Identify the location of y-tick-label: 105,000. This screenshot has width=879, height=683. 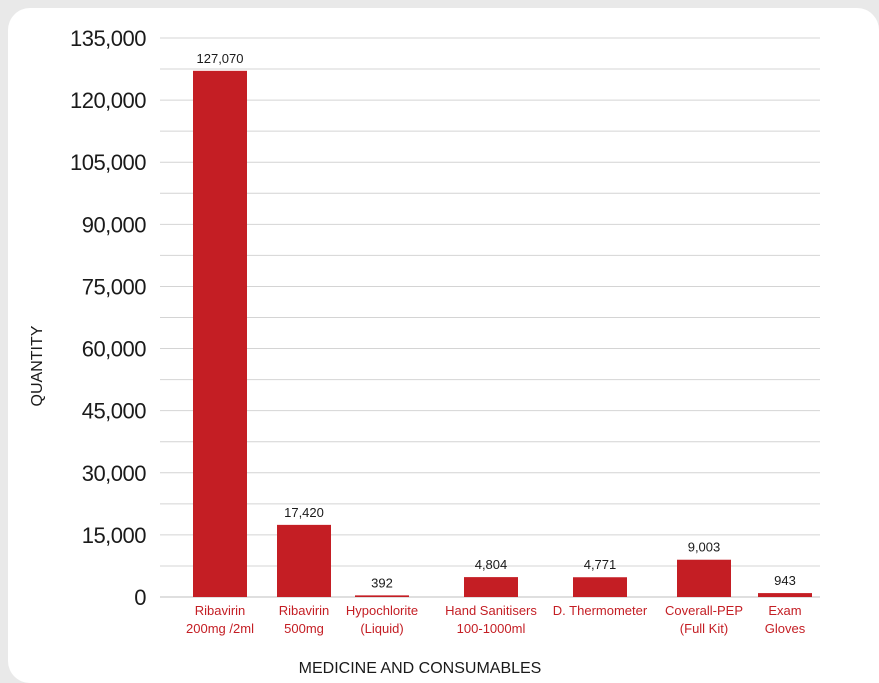
(108, 162).